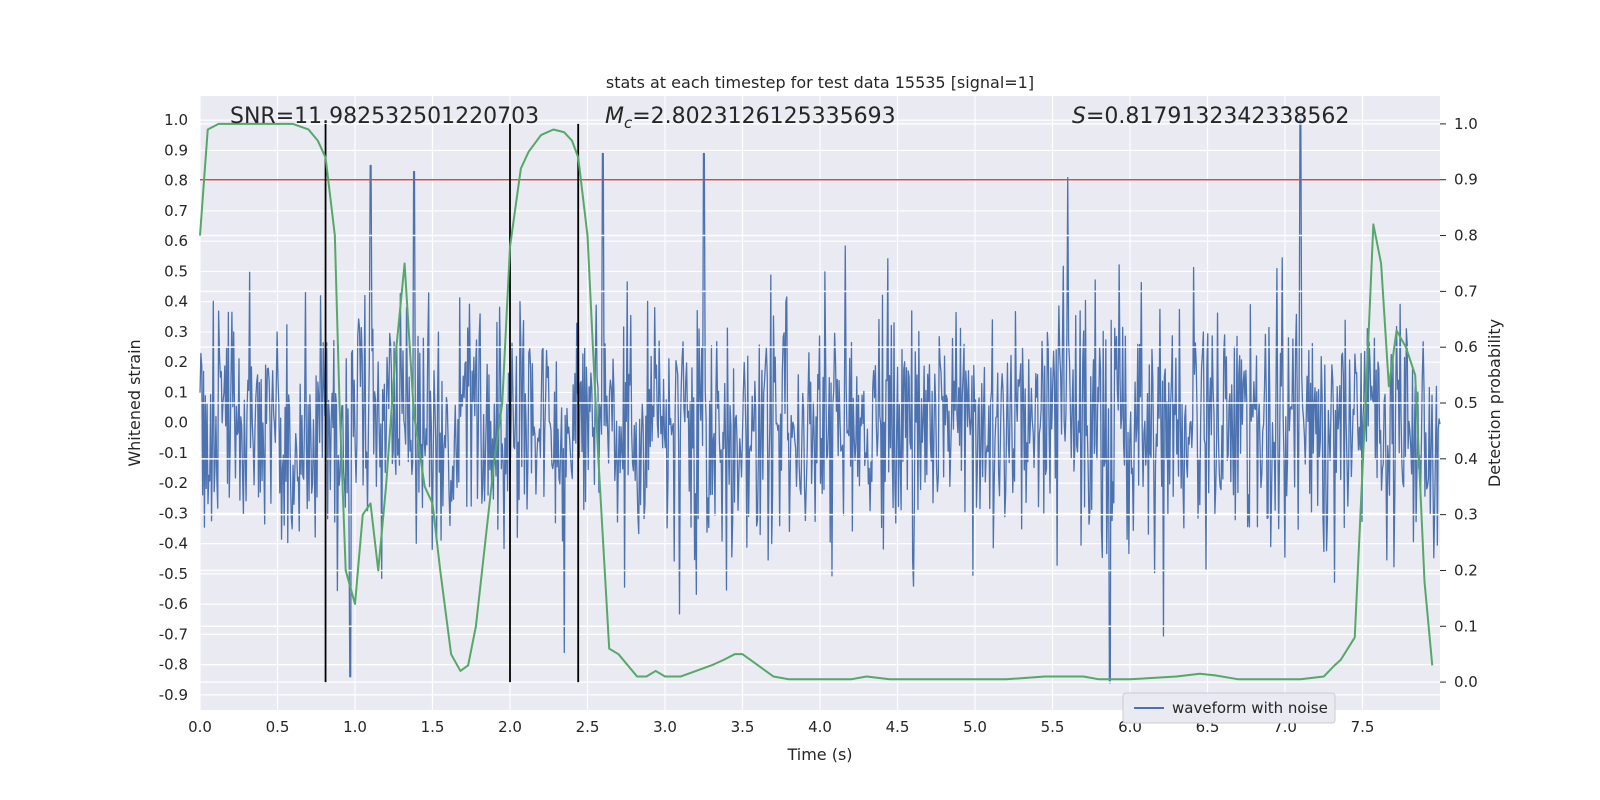 This screenshot has height=800, width=1600. What do you see at coordinates (176, 211) in the screenshot?
I see `y-left-tick-label: 0.7` at bounding box center [176, 211].